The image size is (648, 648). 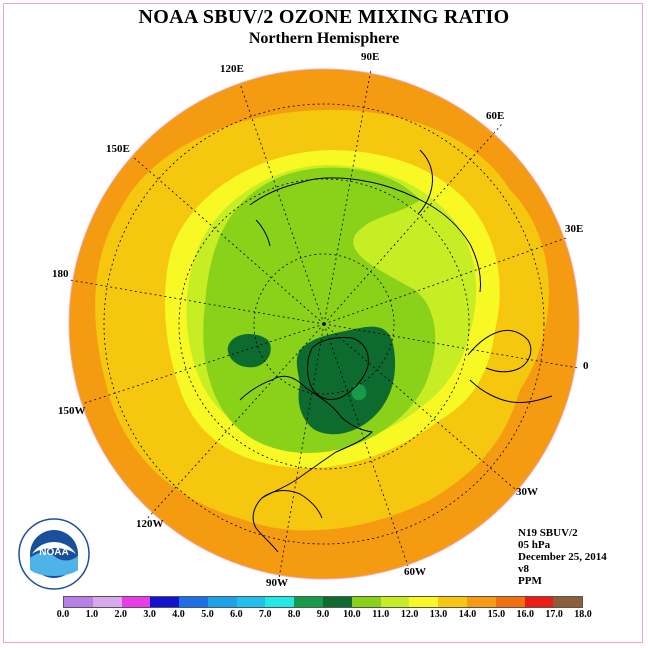 I want to click on legend-tick-label: 8.0, so click(x=294, y=614).